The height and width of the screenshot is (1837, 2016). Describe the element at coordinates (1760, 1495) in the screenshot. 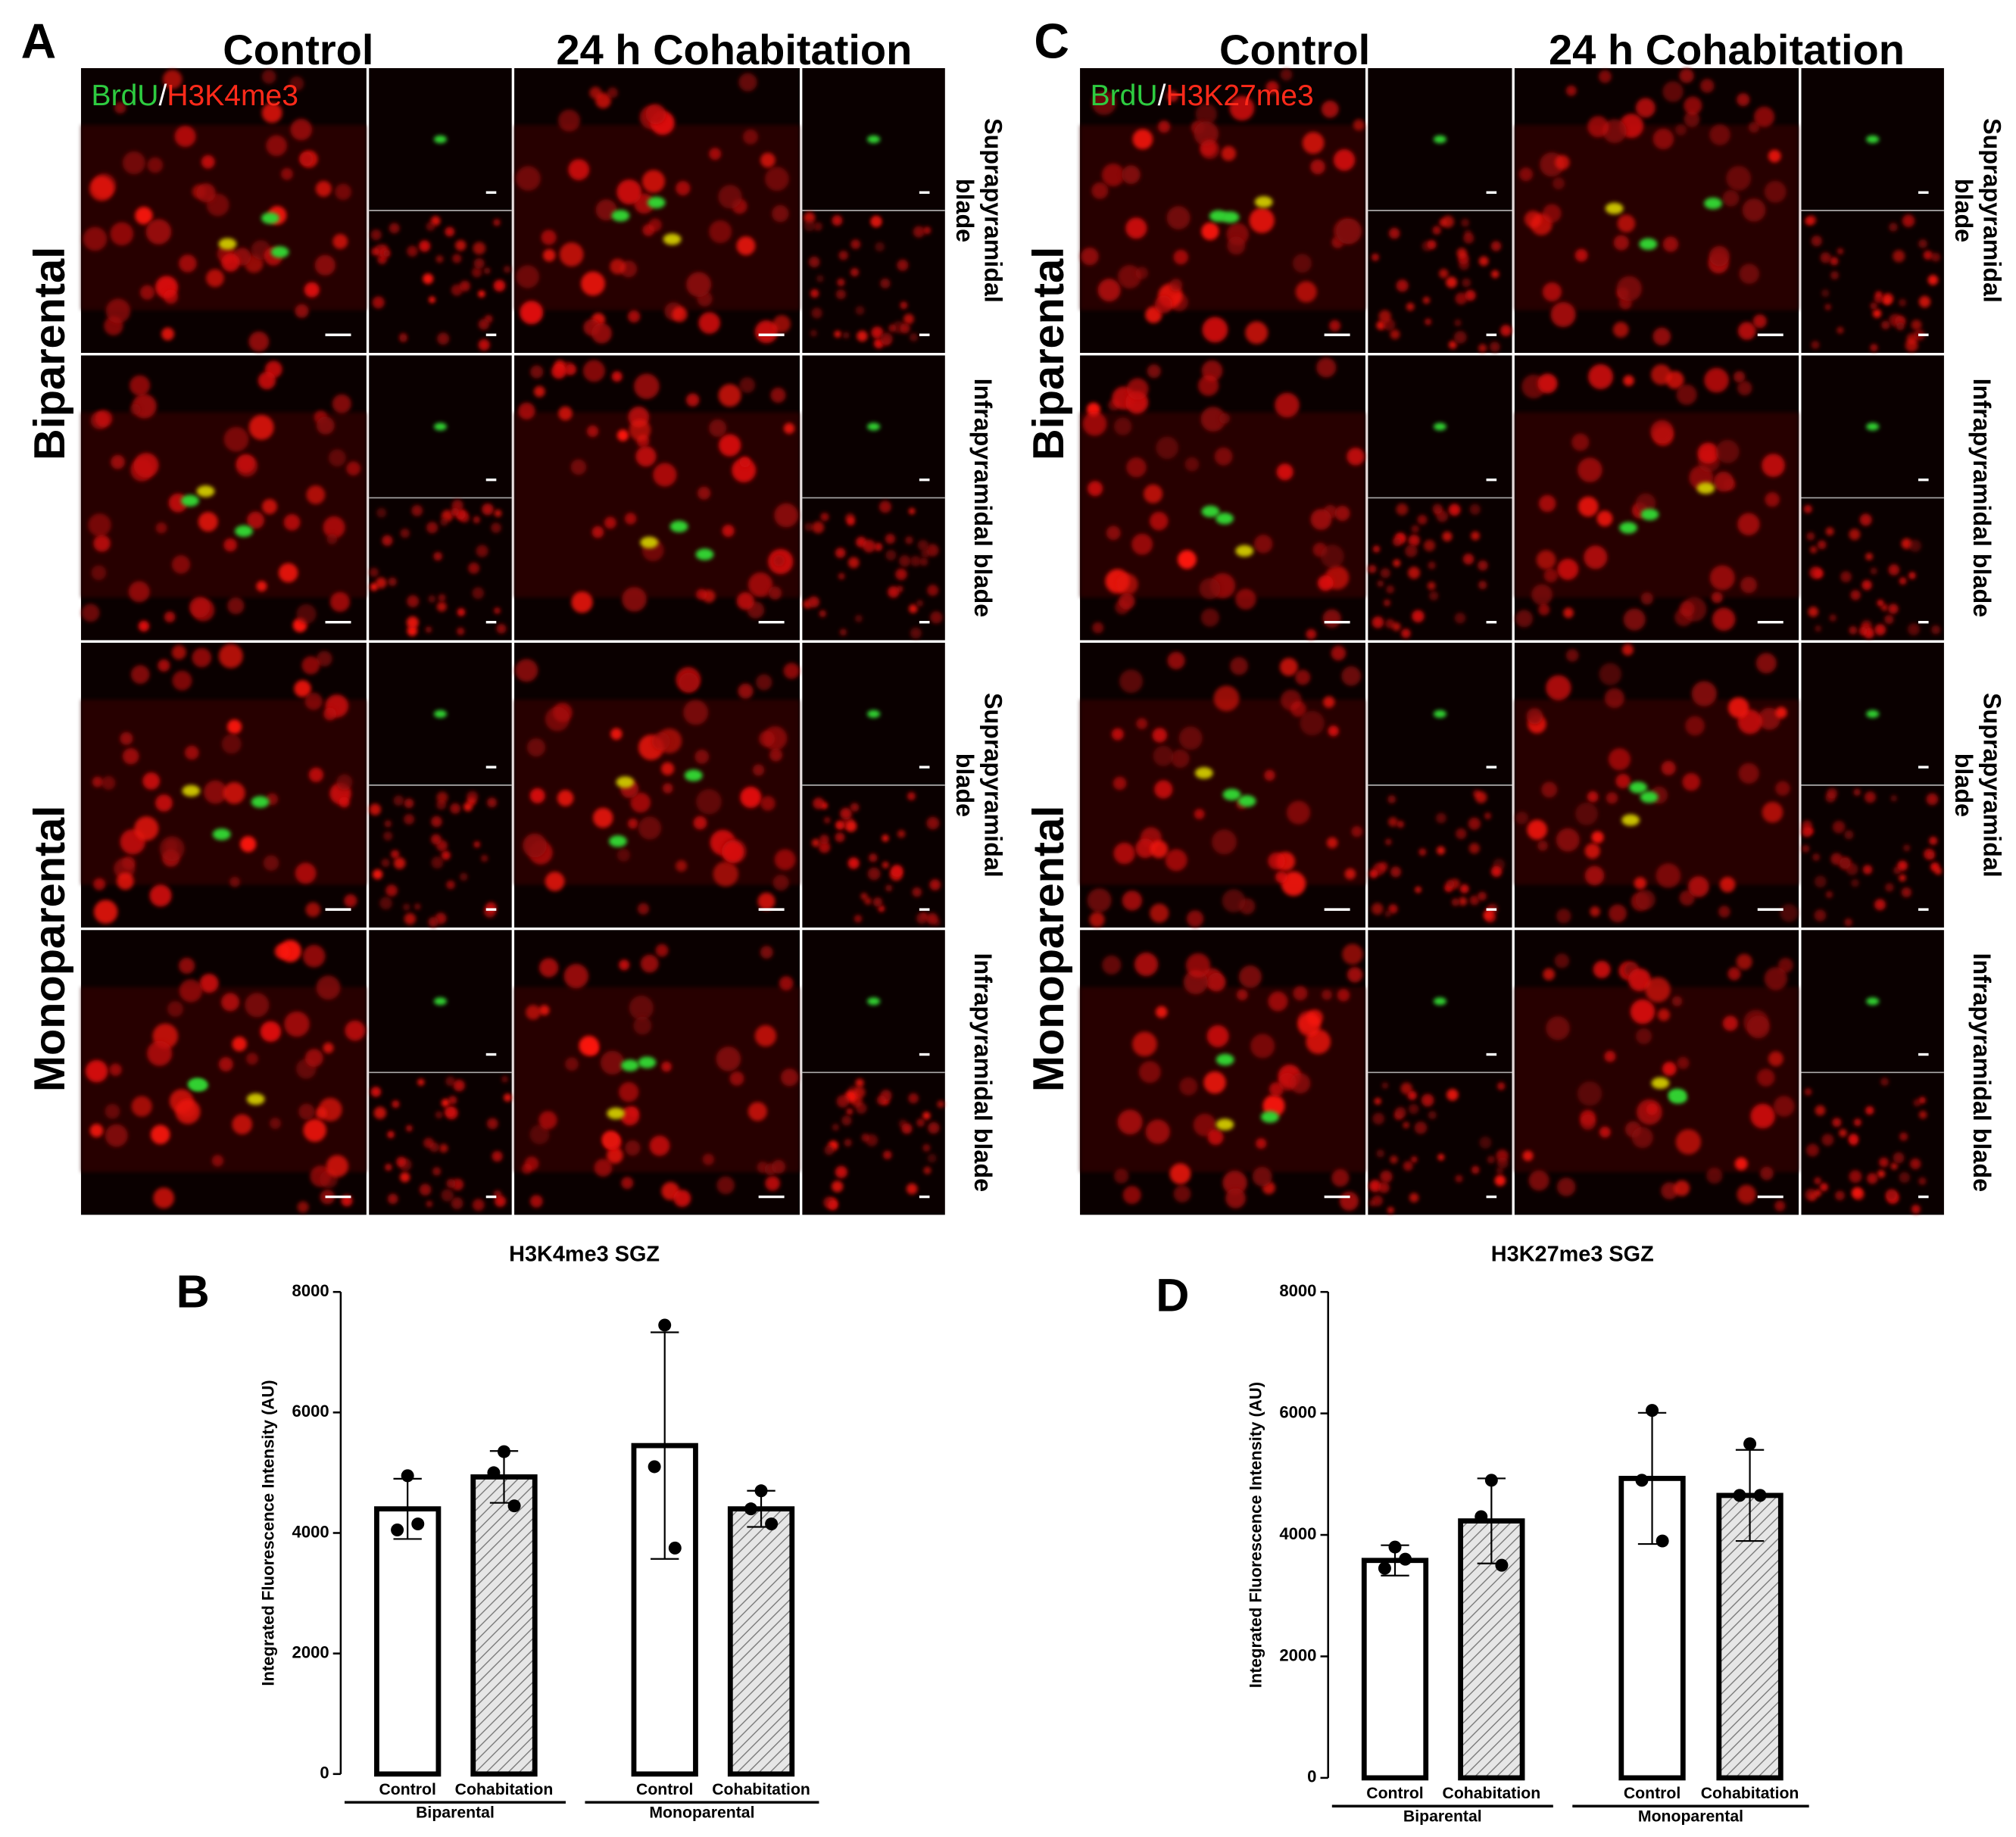

I see `data-point` at that location.